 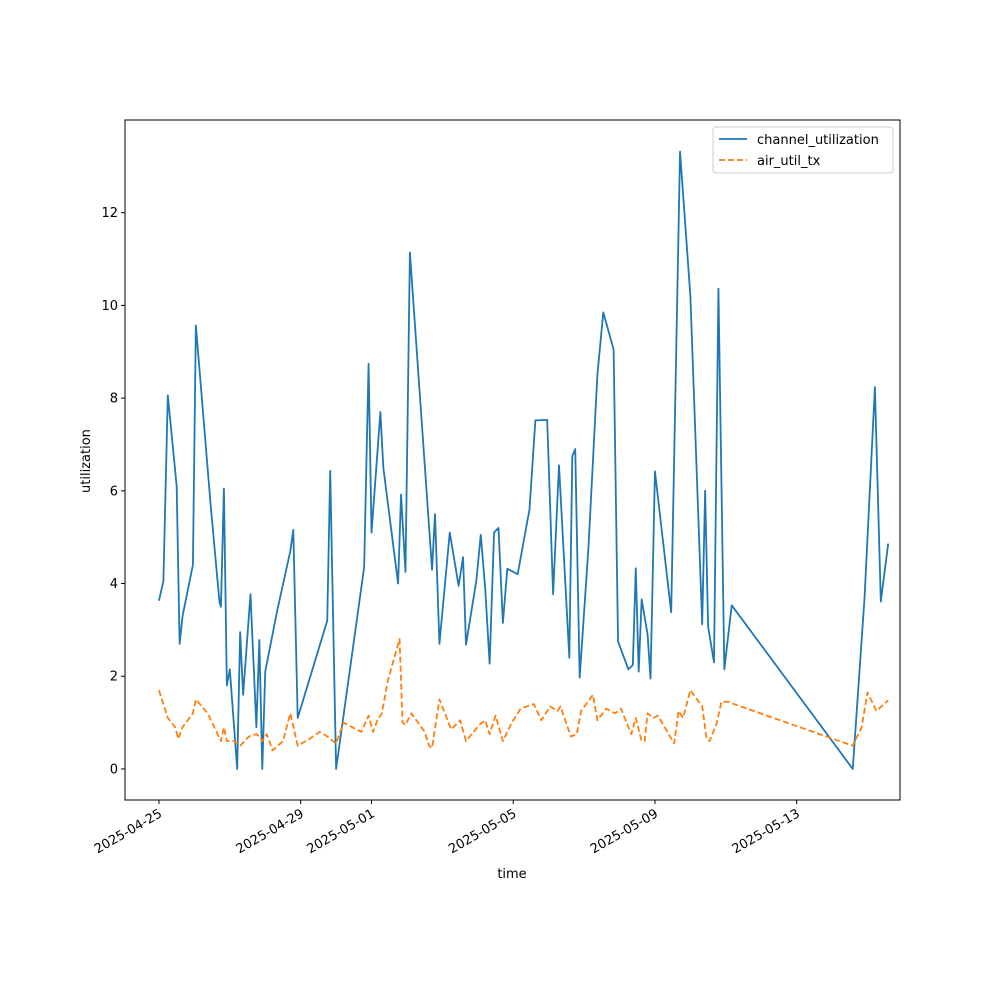 What do you see at coordinates (128, 831) in the screenshot?
I see `x-tick-label: 2025-04-25` at bounding box center [128, 831].